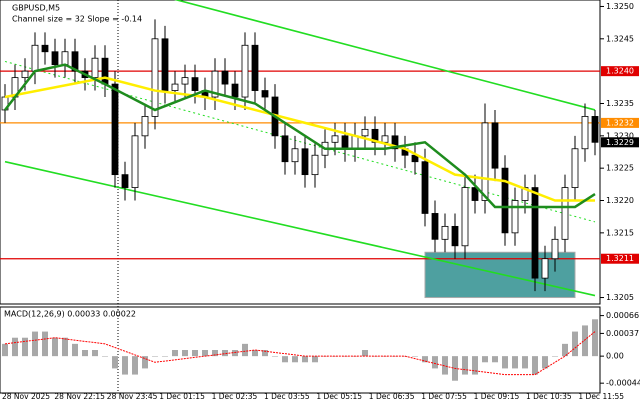 The width and height of the screenshot is (640, 401). I want to click on x-tick-label: 1 Dec 06:35, so click(392, 396).